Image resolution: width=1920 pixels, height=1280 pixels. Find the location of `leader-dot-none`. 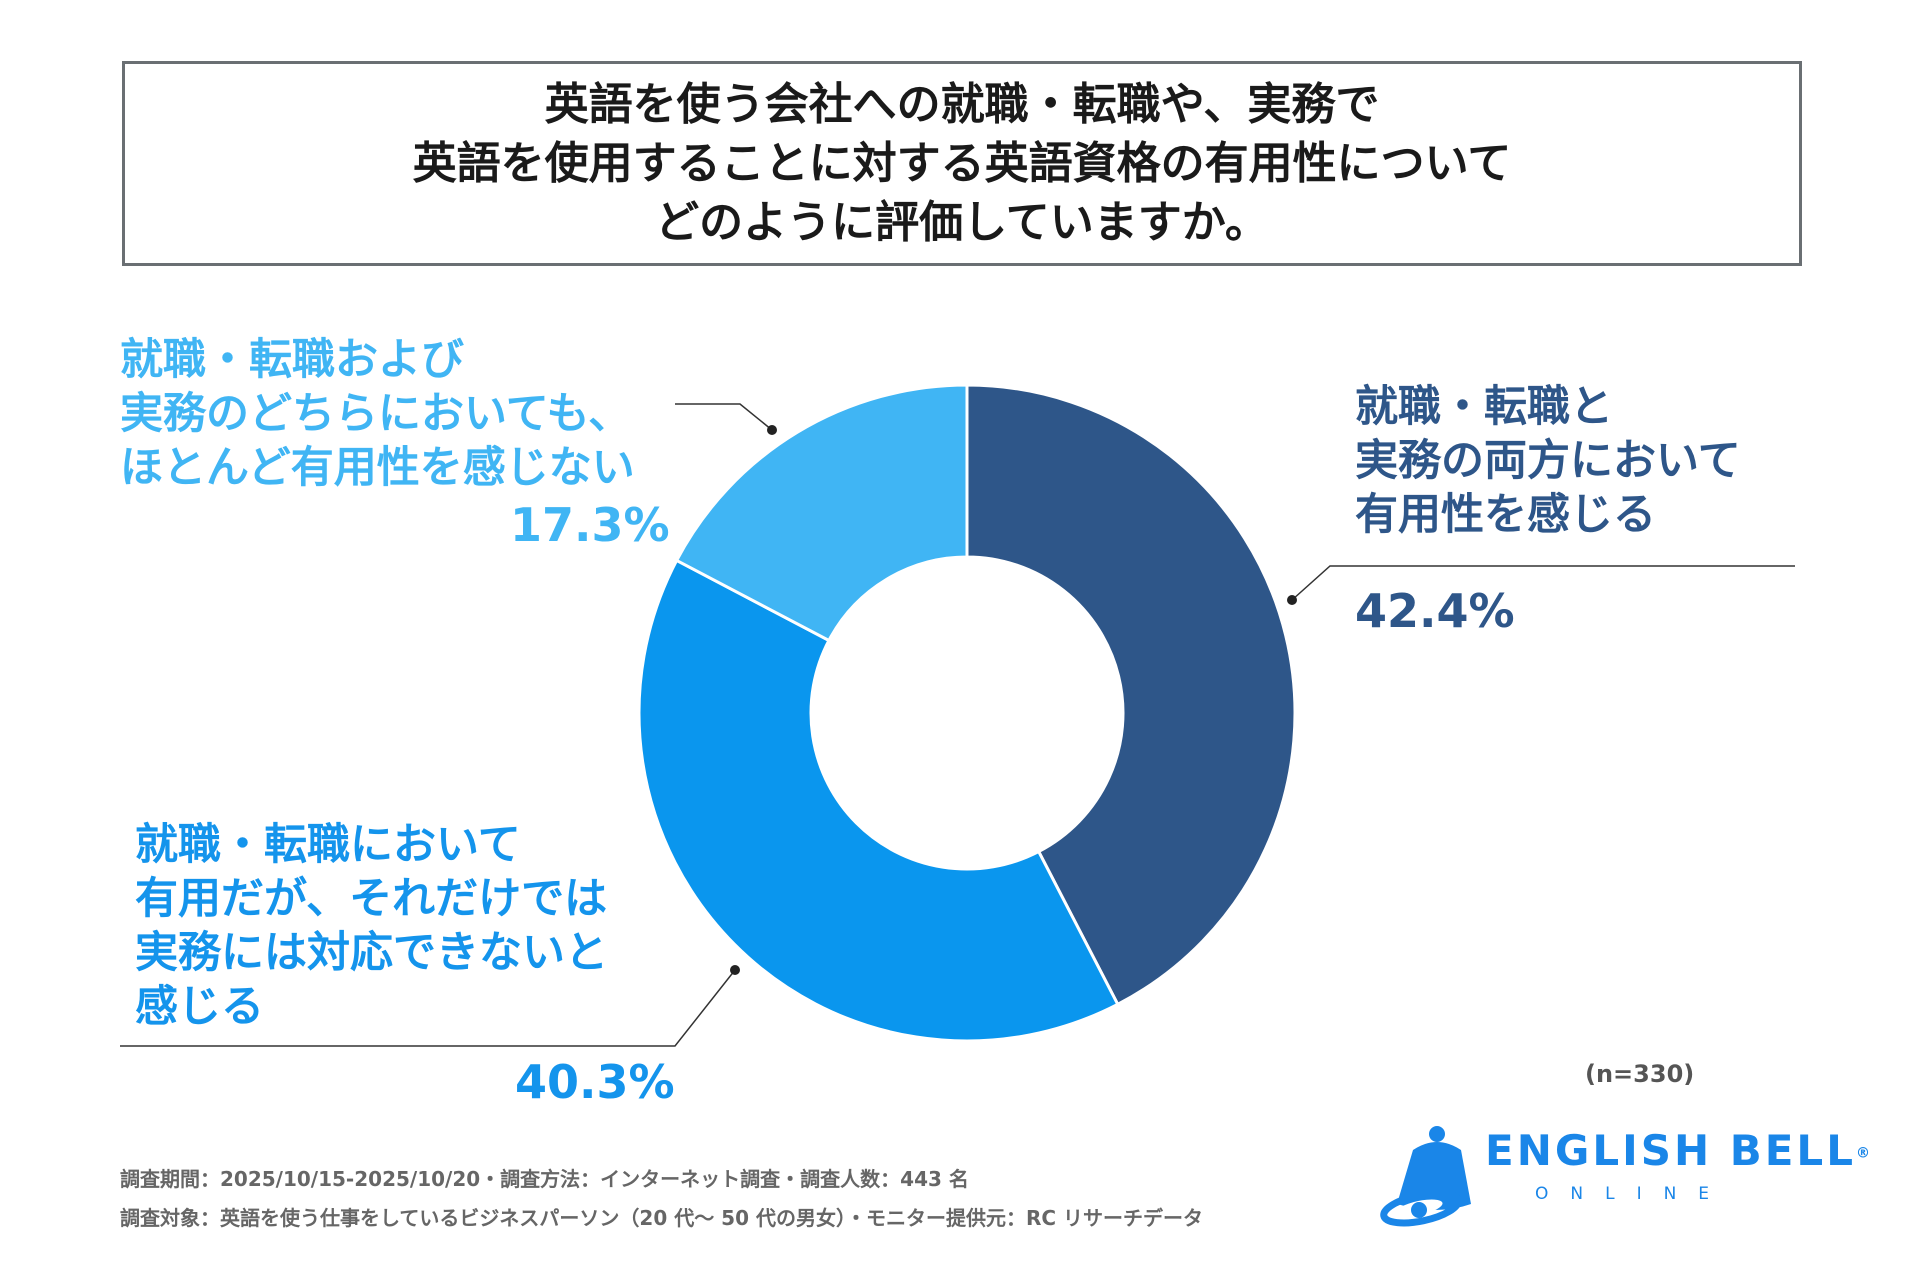

leader-dot-none is located at coordinates (772, 430).